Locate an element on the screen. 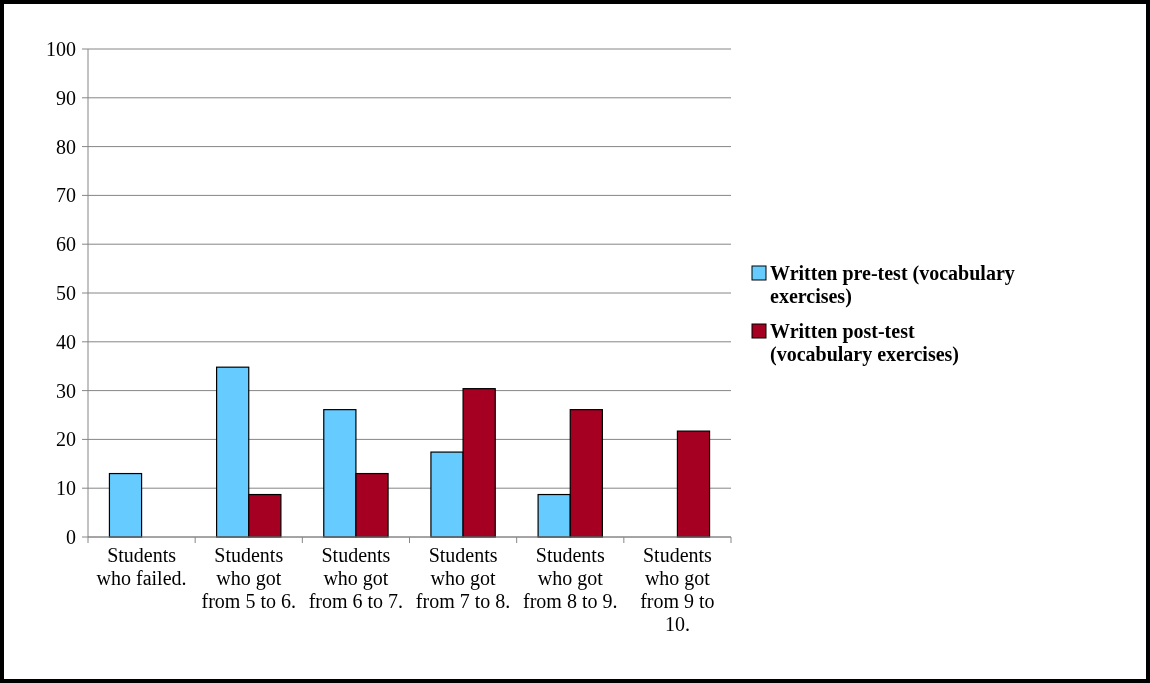 The height and width of the screenshot is (683, 1150). y-tick-label: 80 is located at coordinates (66, 146).